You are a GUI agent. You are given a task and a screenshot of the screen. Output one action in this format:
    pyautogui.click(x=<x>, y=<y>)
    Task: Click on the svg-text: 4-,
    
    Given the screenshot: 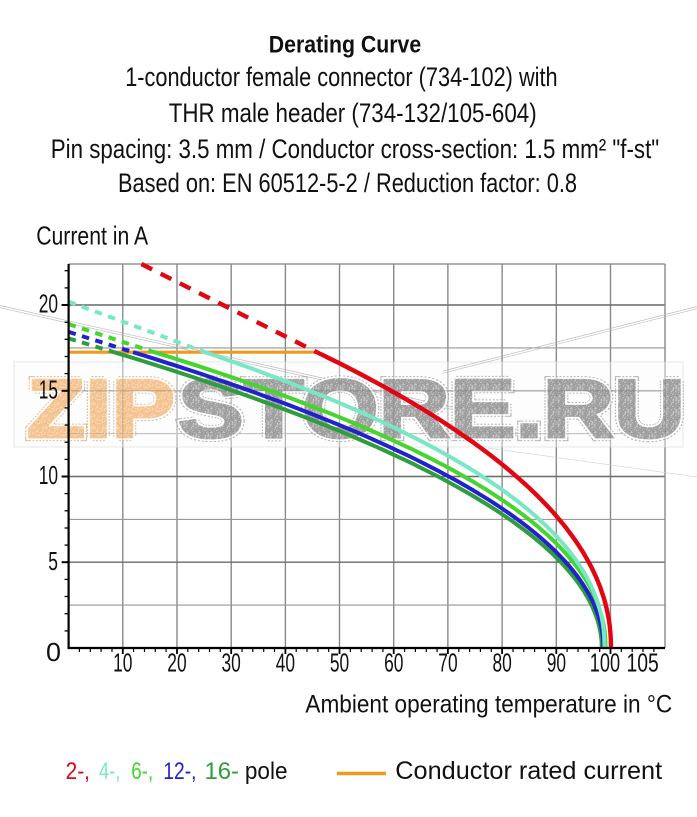 What is the action you would take?
    pyautogui.click(x=110, y=771)
    